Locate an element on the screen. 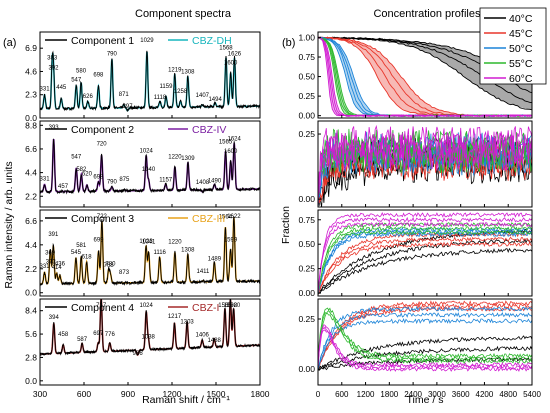 The width and height of the screenshot is (550, 413). spectra-x-tick-label: 600 is located at coordinates (84, 394).